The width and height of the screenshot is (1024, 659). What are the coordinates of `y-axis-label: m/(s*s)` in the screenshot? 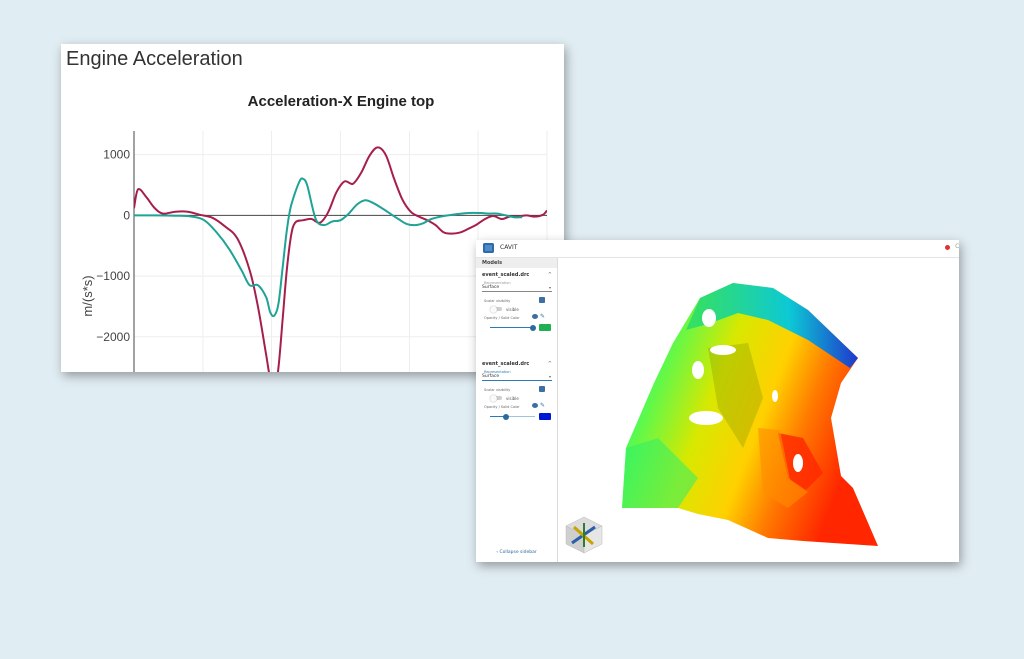 It's located at (87, 295).